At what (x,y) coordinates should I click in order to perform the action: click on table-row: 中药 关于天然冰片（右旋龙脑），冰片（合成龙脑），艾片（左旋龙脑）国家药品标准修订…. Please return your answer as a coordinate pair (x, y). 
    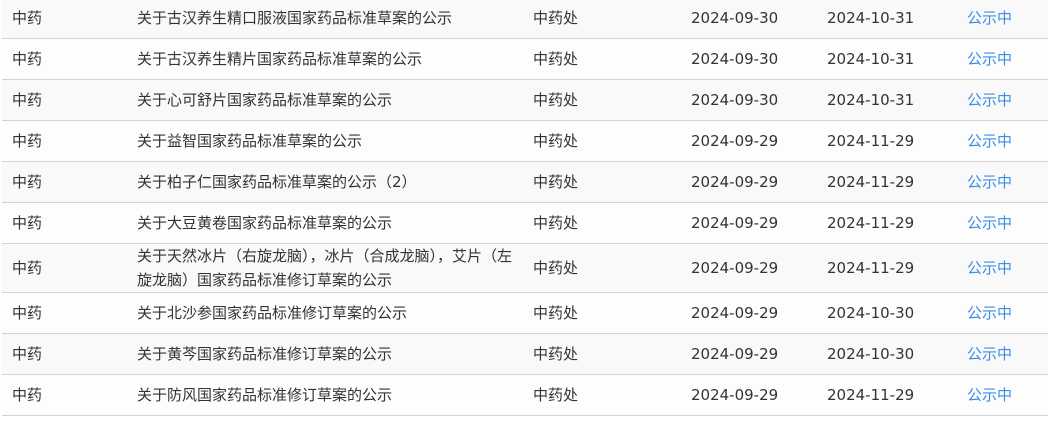
    Looking at the image, I should click on (525, 268).